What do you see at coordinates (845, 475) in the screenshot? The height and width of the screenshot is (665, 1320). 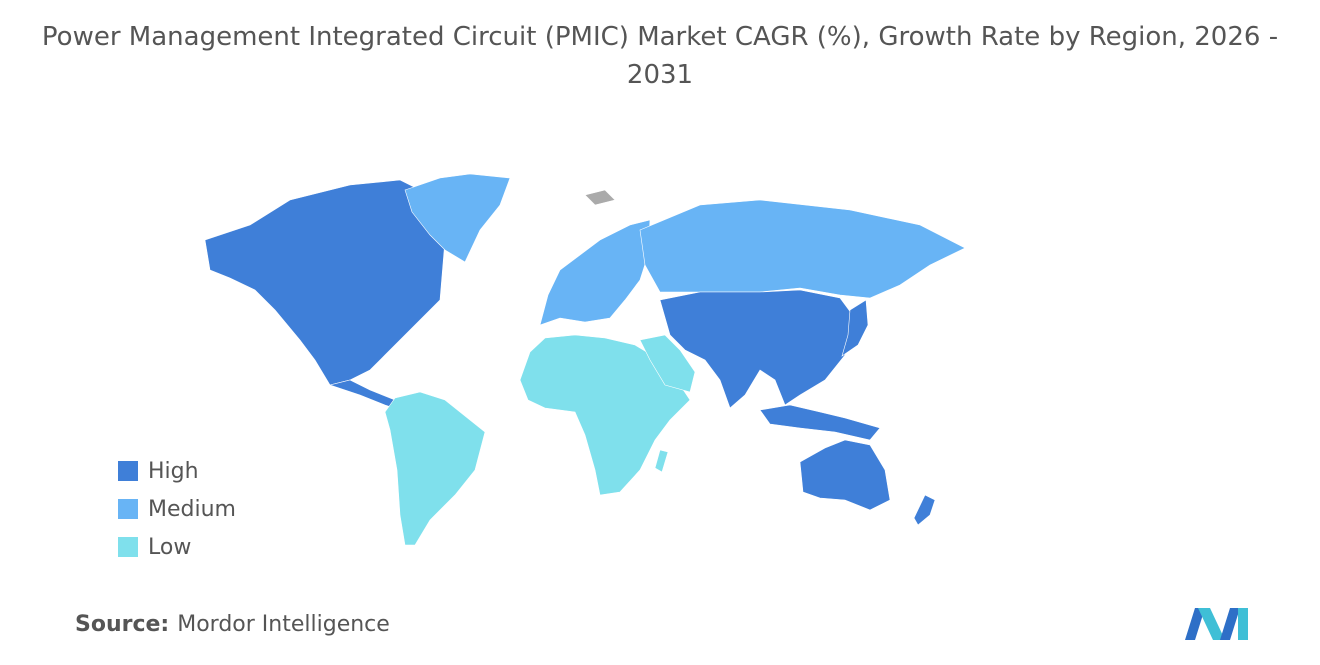 I see `australia` at bounding box center [845, 475].